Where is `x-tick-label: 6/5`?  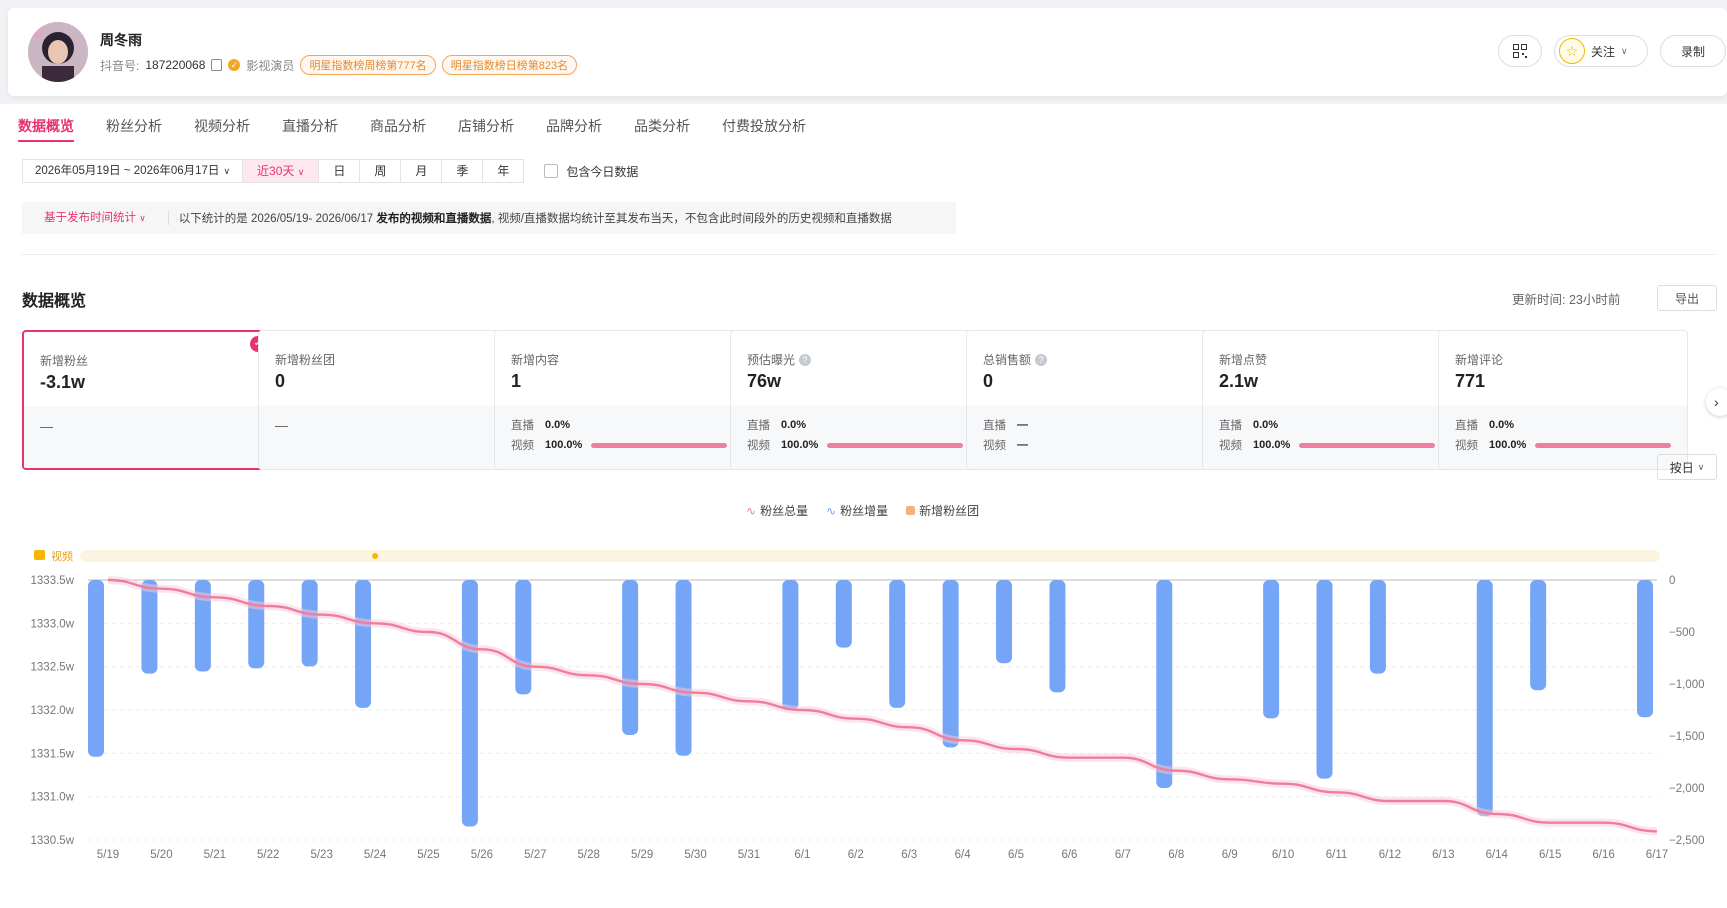
x-tick-label: 6/5 is located at coordinates (1016, 855).